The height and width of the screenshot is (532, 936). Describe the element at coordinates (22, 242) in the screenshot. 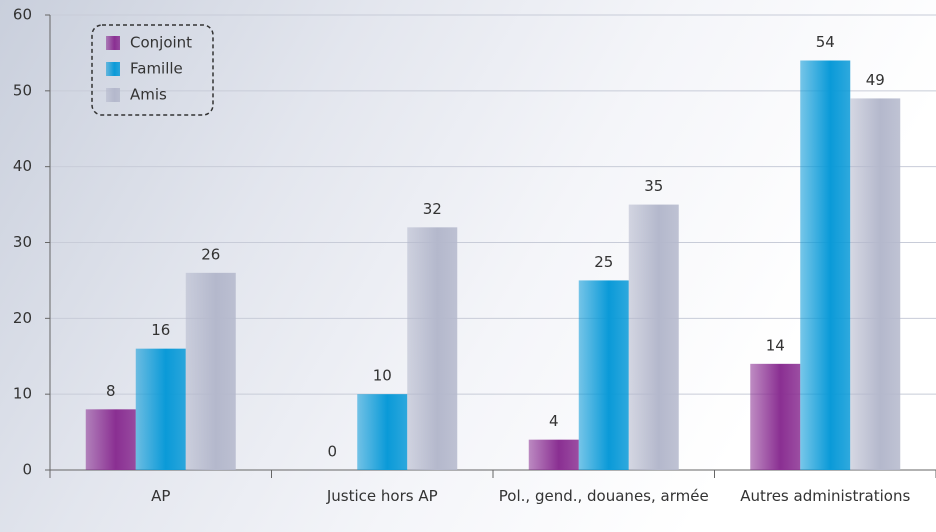

I see `y-tick-label: 30` at that location.